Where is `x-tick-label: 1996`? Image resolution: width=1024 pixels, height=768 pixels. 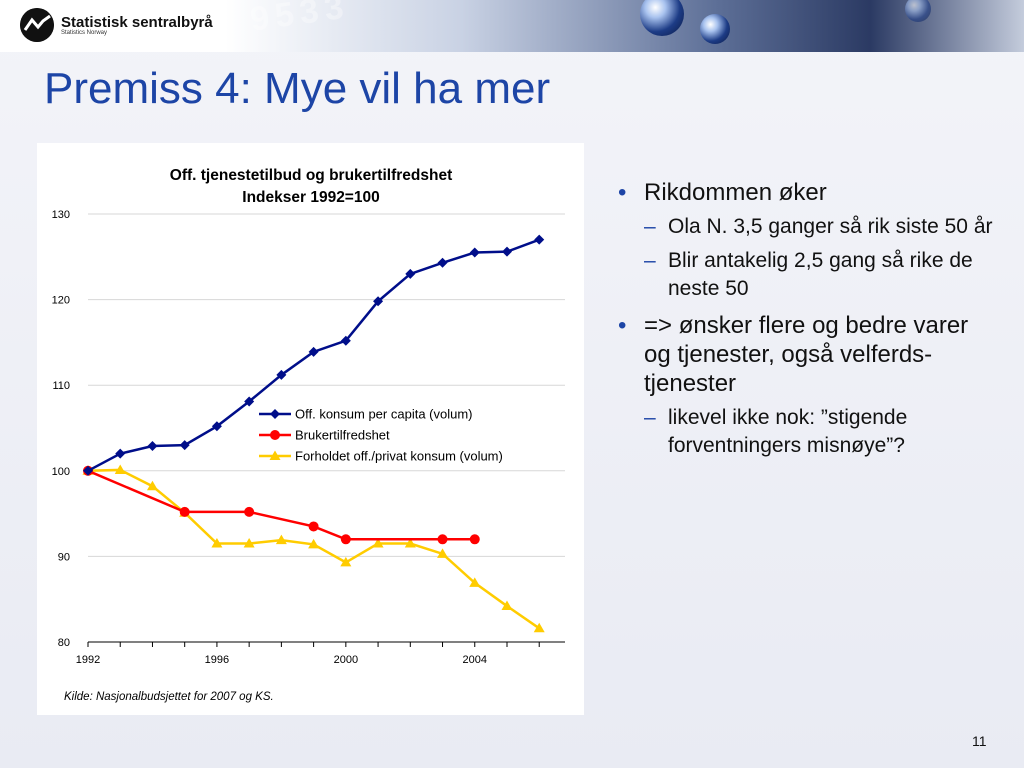 x-tick-label: 1996 is located at coordinates (217, 660).